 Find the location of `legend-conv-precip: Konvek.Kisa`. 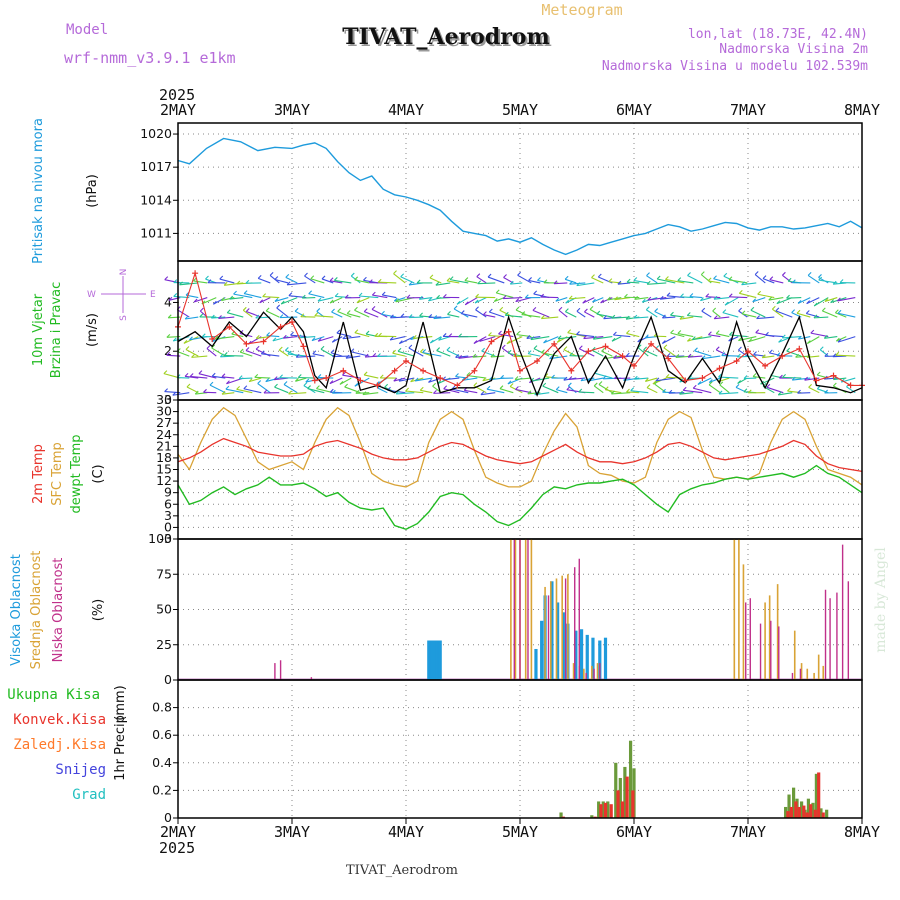

legend-conv-precip: Konvek.Kisa is located at coordinates (59, 720).